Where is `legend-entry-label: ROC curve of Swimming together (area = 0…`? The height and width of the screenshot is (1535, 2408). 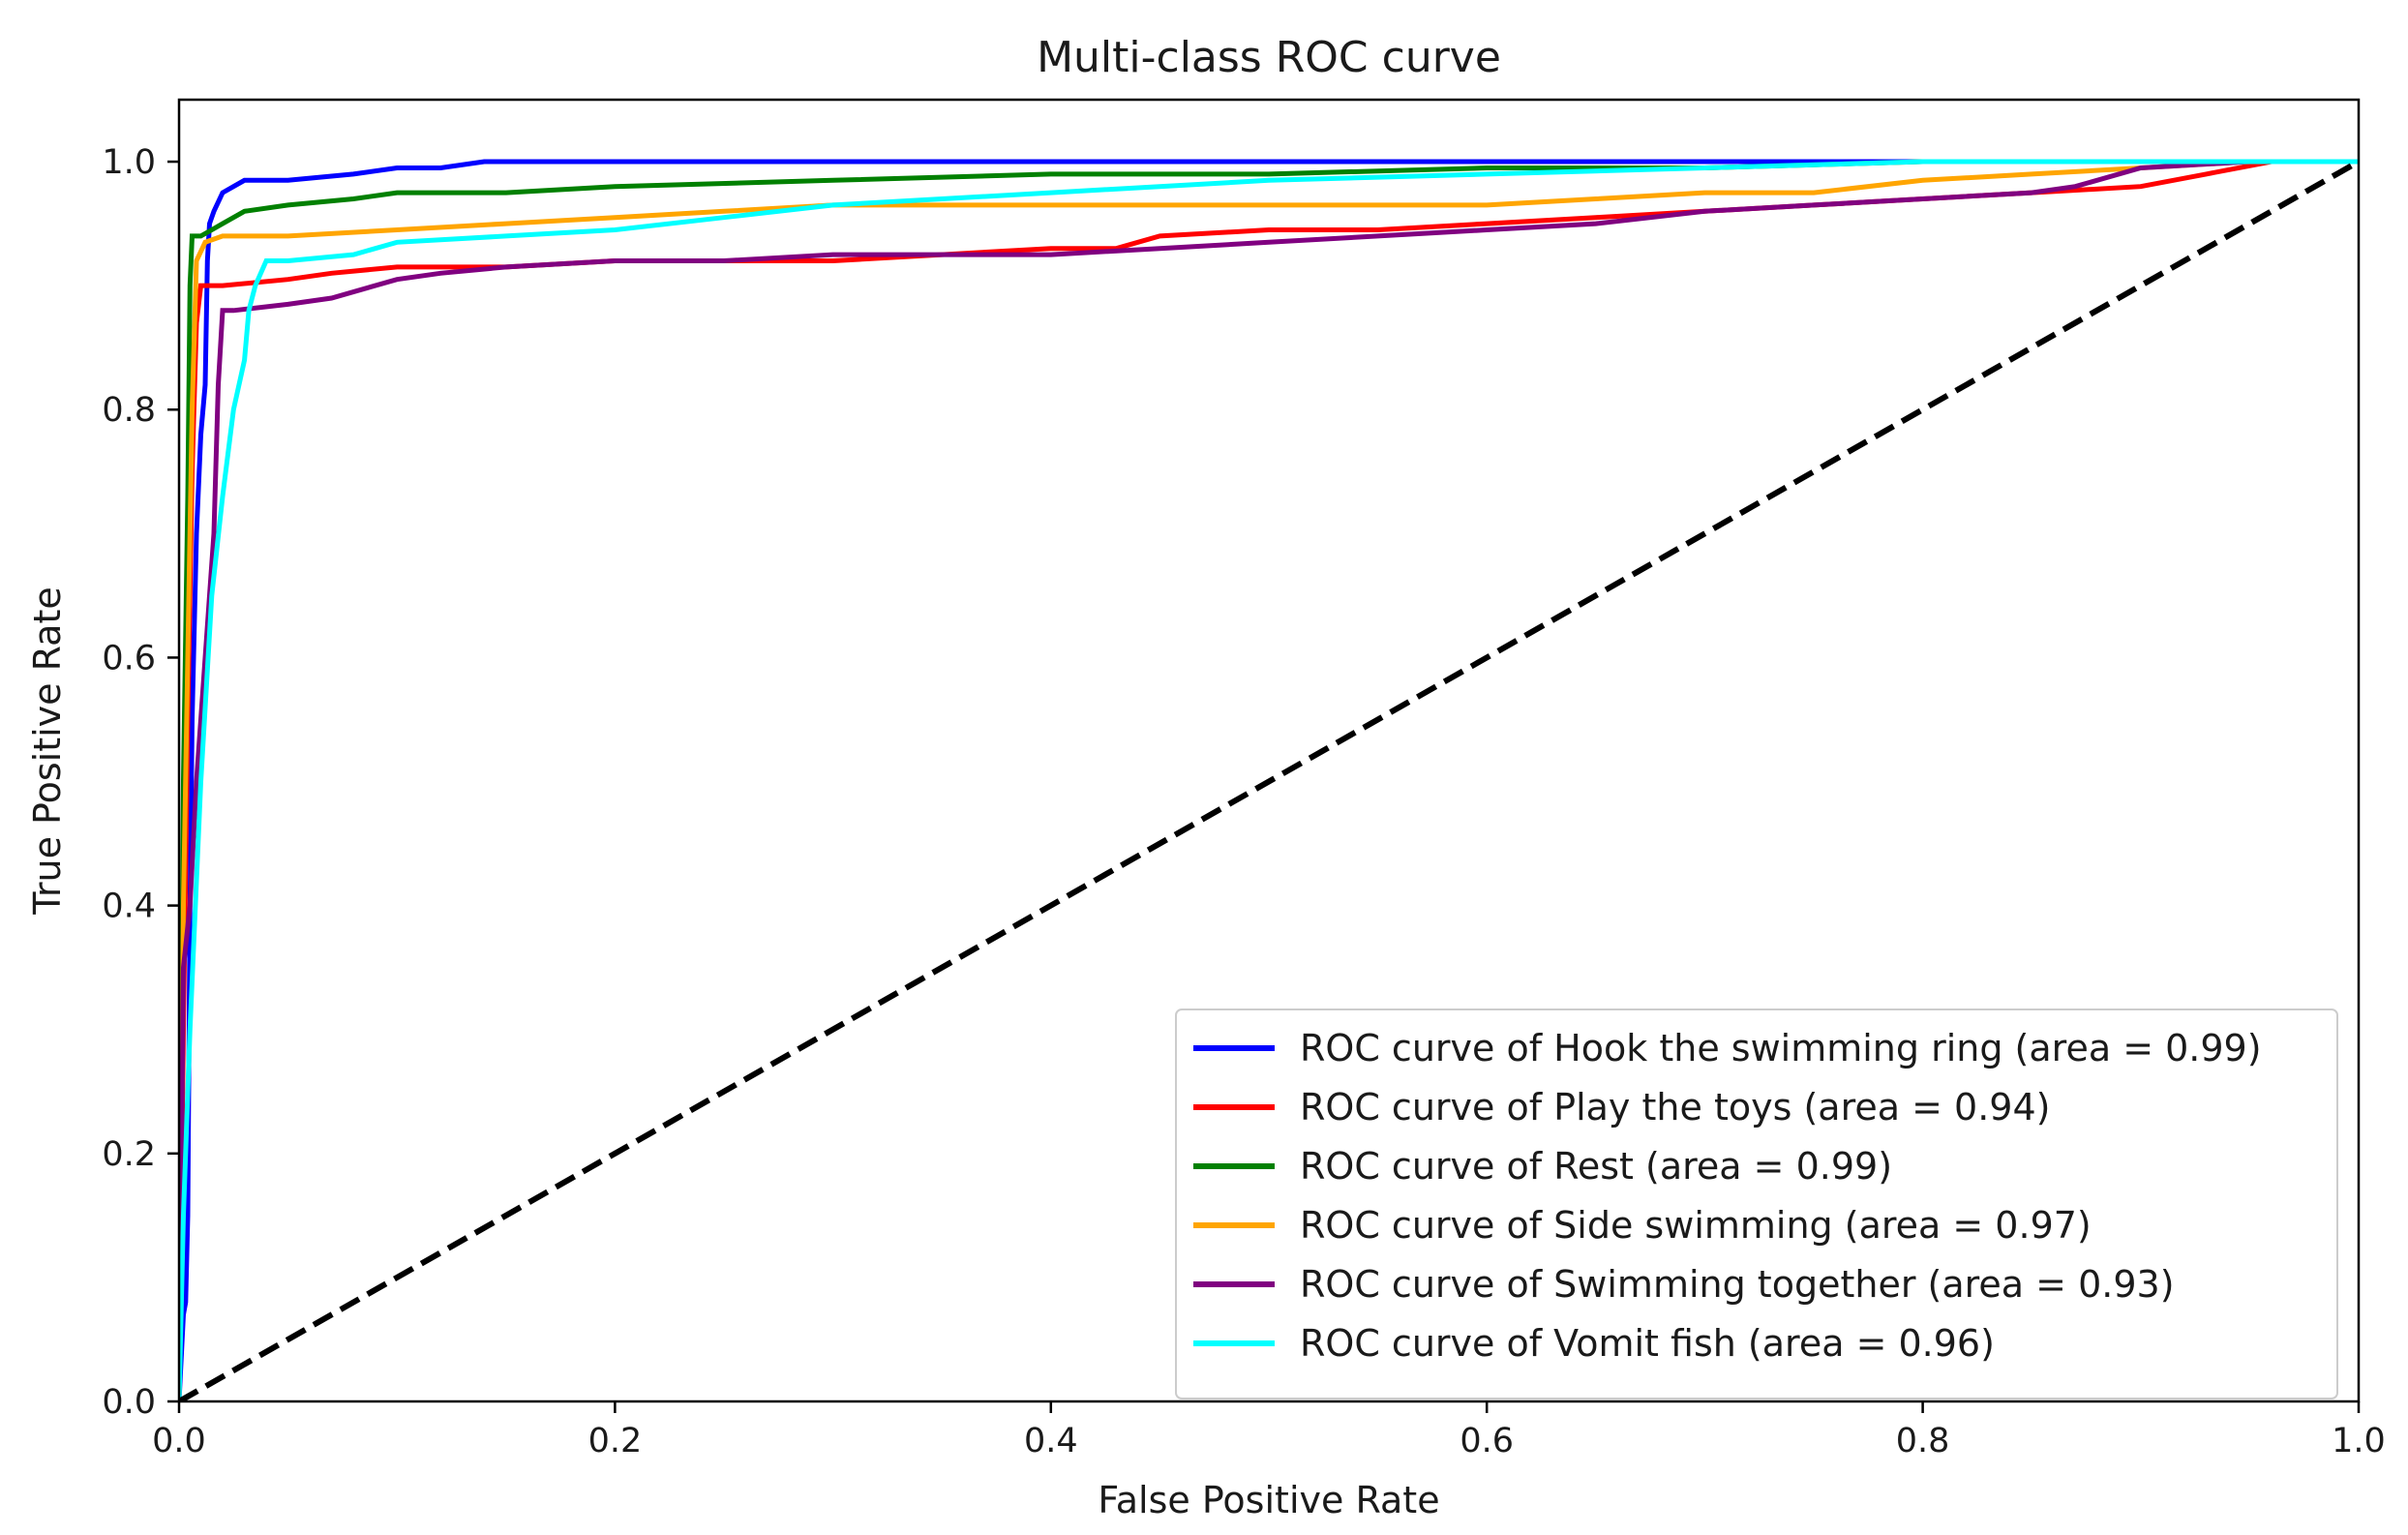 legend-entry-label: ROC curve of Swimming together (area = 0… is located at coordinates (1737, 1284).